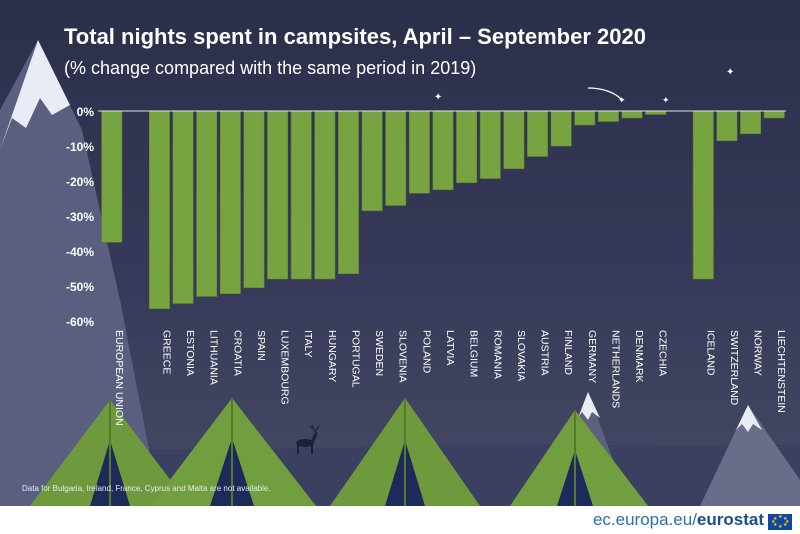  I want to click on x-tick-label: ESTONIA, so click(190, 353).